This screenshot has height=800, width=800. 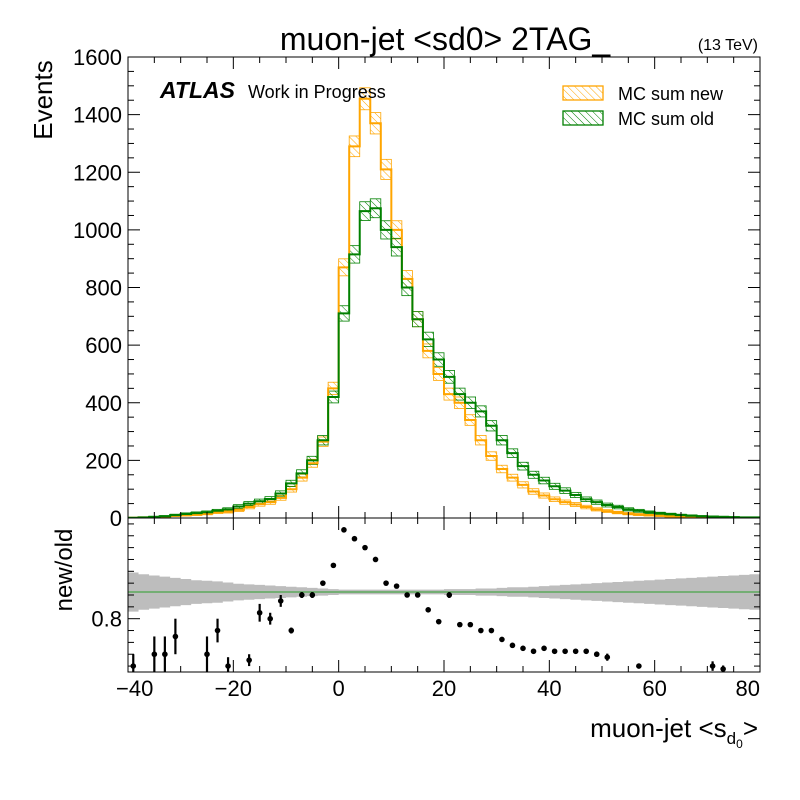 What do you see at coordinates (748, 688) in the screenshot?
I see `x-tick-label: 80` at bounding box center [748, 688].